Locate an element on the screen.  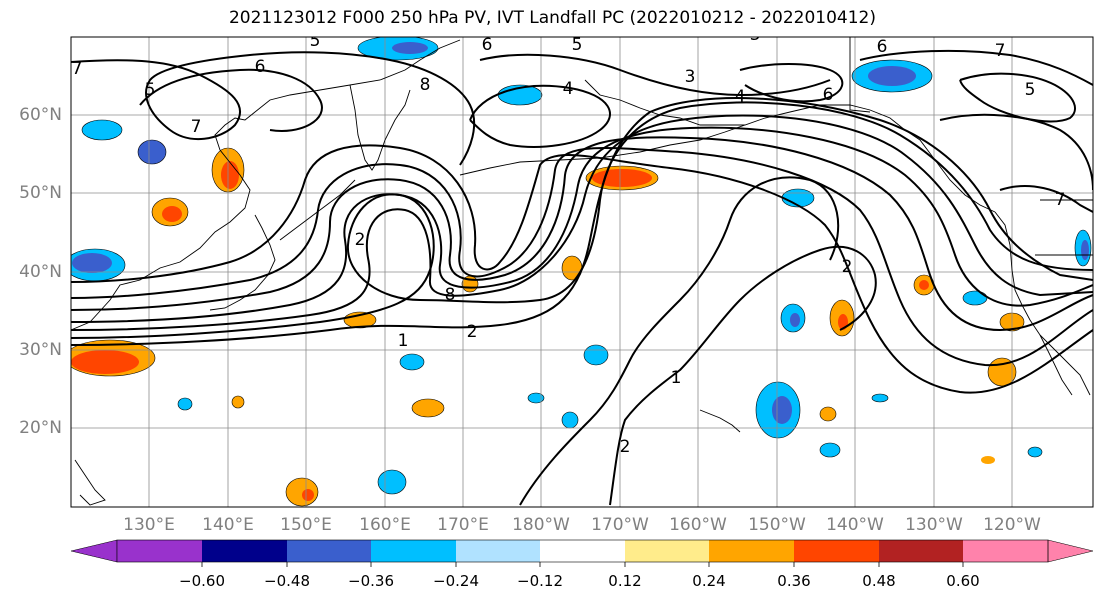
colorbar-frame is located at coordinates (582, 551).